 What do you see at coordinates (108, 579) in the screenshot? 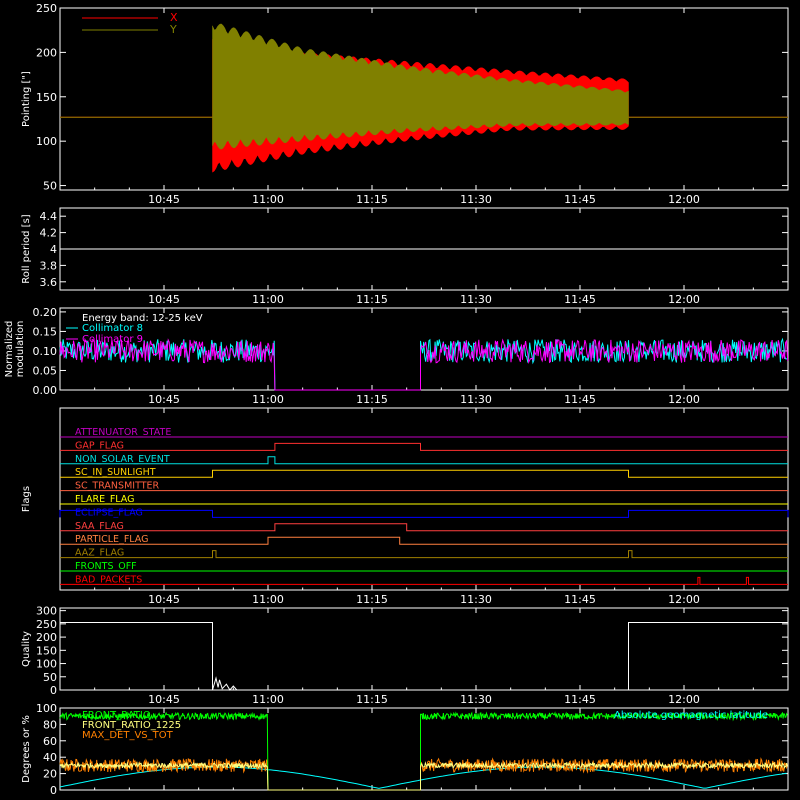
I see `flag-label: BAD_PACKETS` at bounding box center [108, 579].